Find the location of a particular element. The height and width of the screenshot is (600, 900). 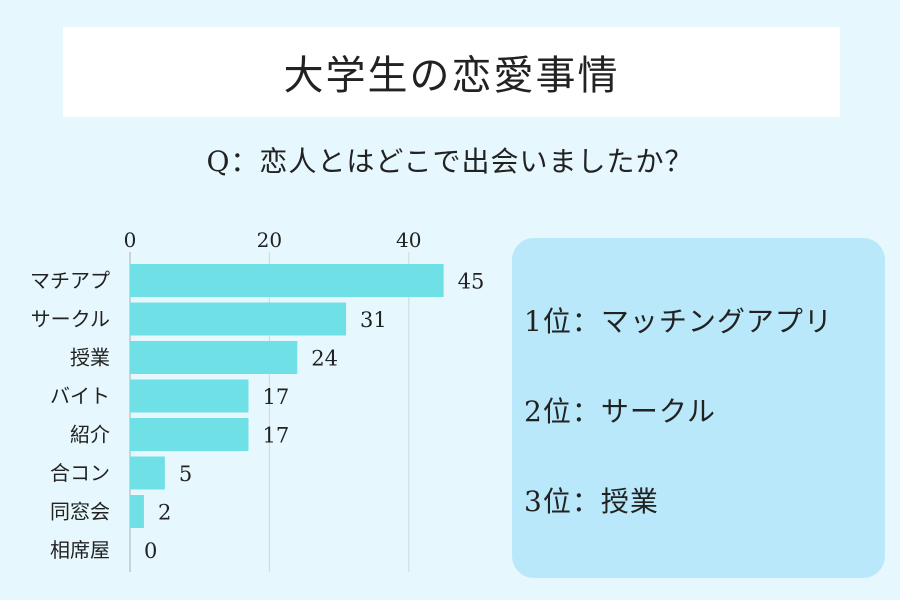

category-label: 合コン is located at coordinates (80, 473).